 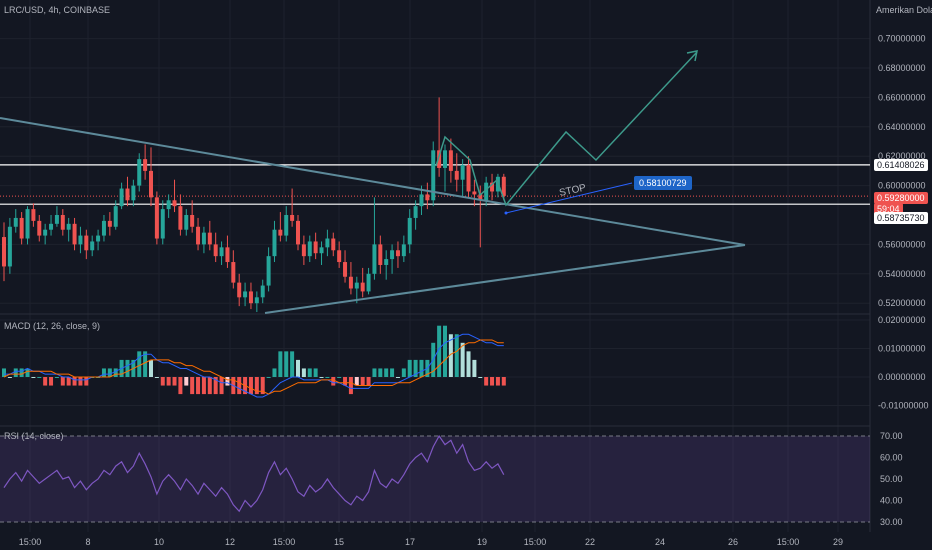 I want to click on stop-arrow, so click(x=569, y=198).